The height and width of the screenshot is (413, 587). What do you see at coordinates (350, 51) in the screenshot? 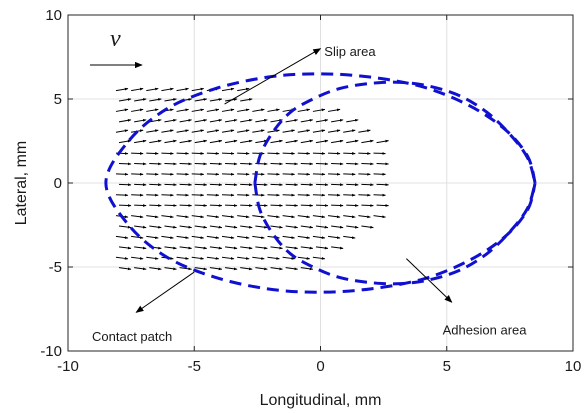
I see `annotation-label: Slip area` at bounding box center [350, 51].